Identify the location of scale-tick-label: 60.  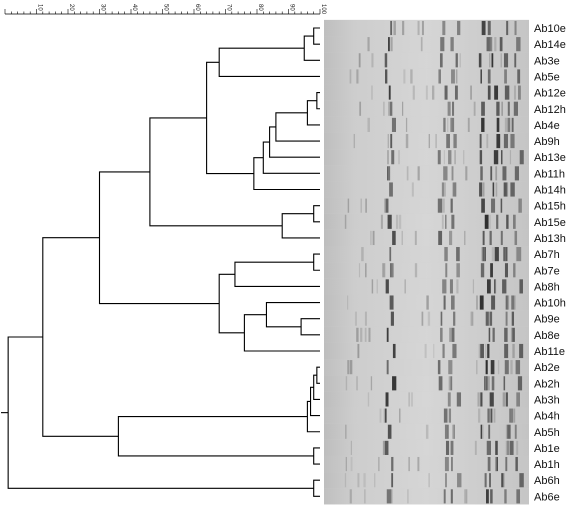
(197, 7).